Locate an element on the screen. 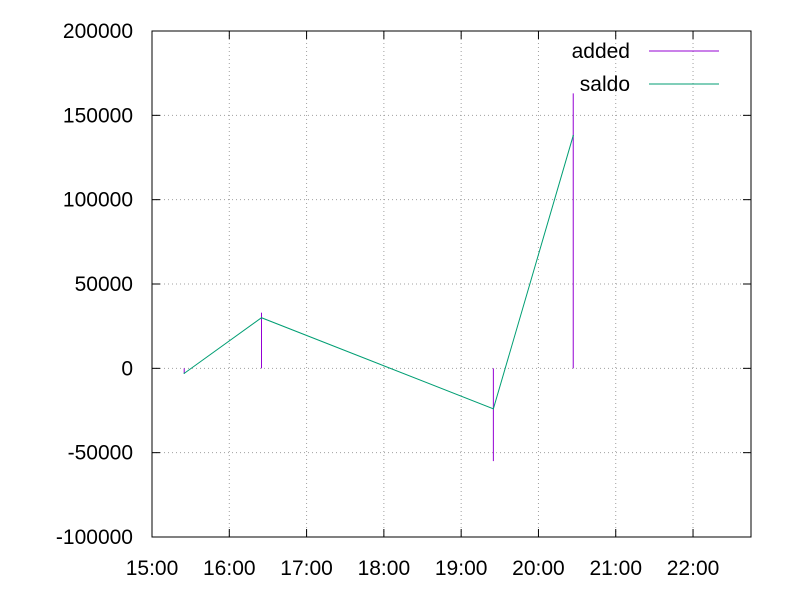 Image resolution: width=800 pixels, height=600 pixels. y-tick-label: 0 is located at coordinates (127, 368).